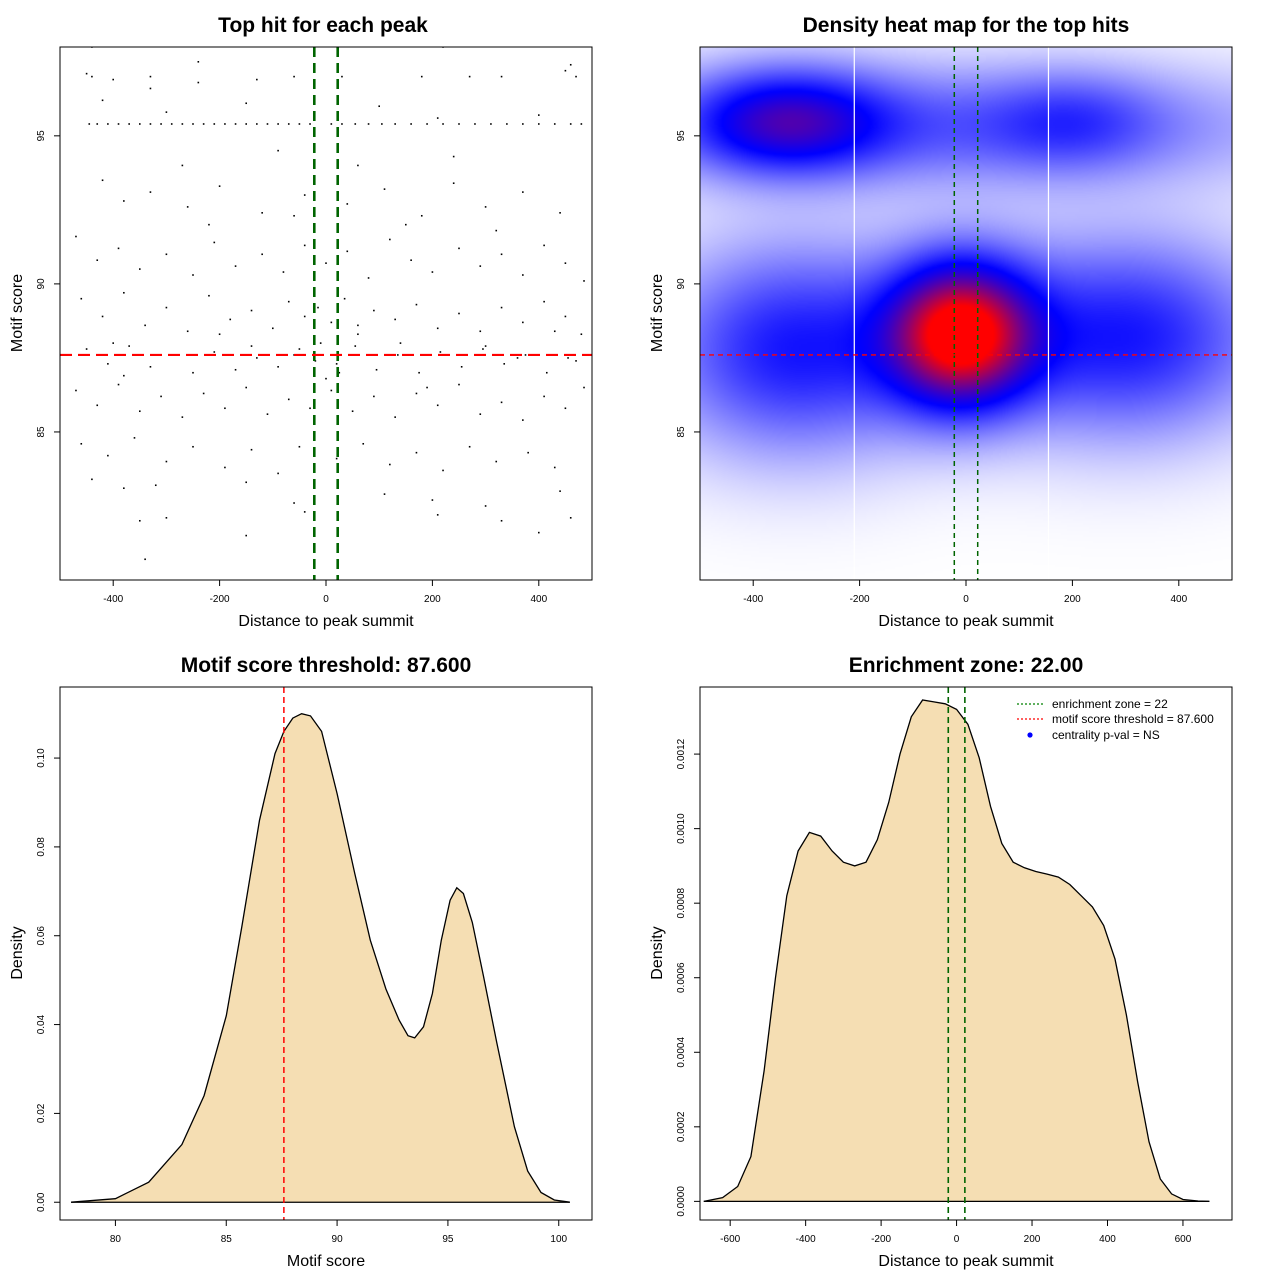 This screenshot has height=1280, width=1280. I want to click on legend-label-pval: centrality p-val = NS, so click(1106, 735).